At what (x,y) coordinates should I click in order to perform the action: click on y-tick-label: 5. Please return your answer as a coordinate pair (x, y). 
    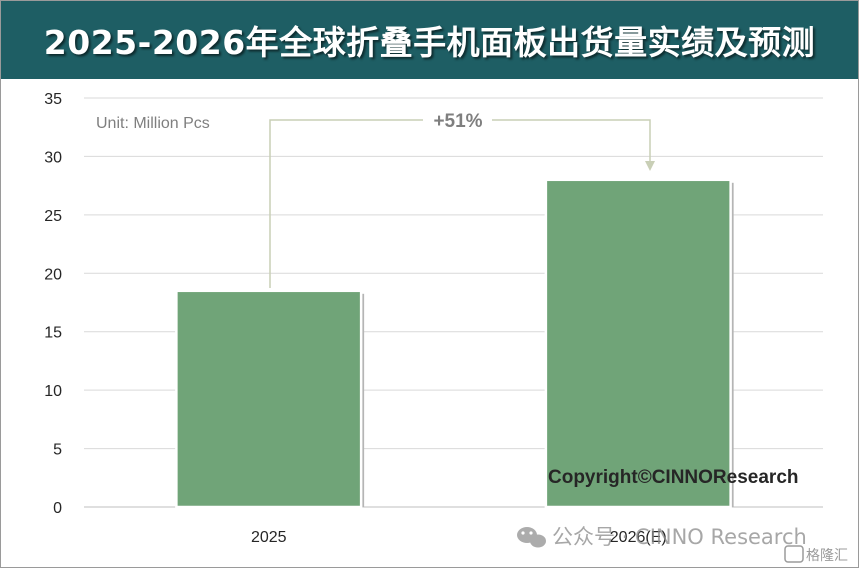
    Looking at the image, I should click on (57, 450).